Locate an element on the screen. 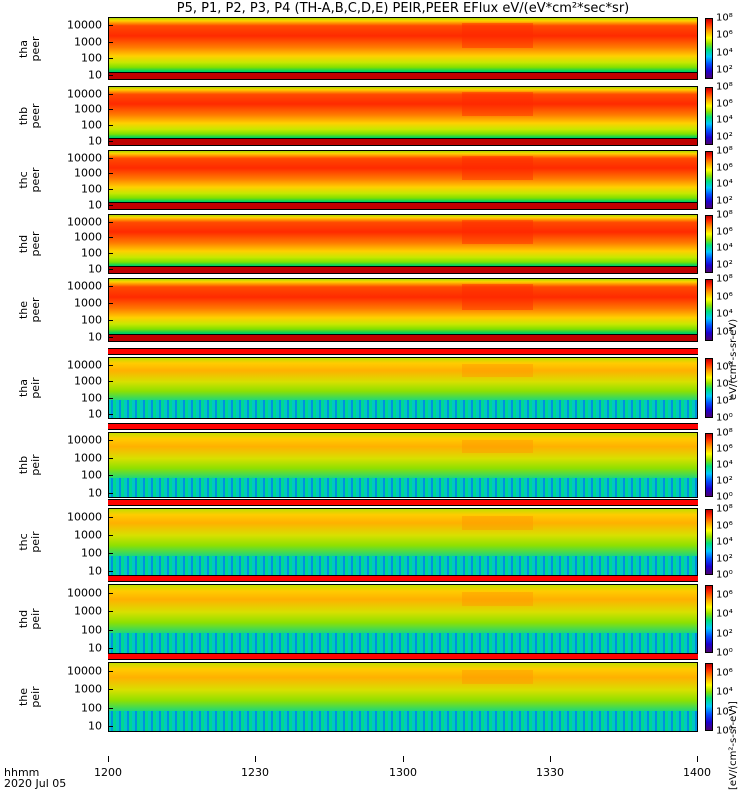 This screenshot has height=800, width=750. panel-y-label: thb peir is located at coordinates (29, 465).